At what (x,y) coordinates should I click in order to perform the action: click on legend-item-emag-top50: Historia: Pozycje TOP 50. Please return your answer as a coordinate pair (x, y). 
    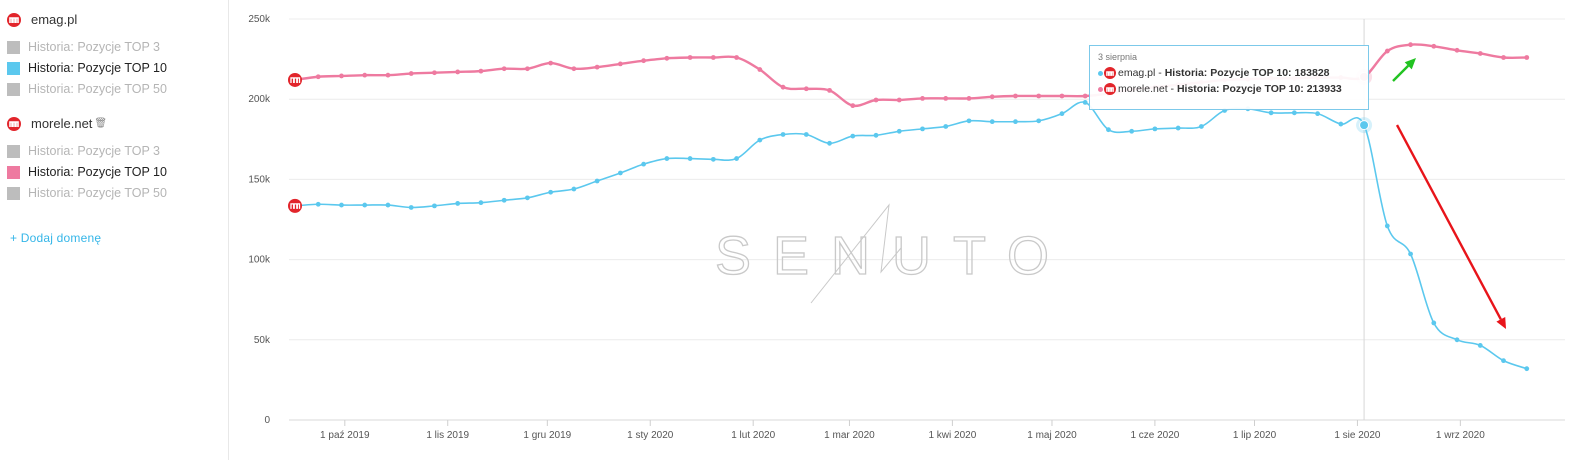
    Looking at the image, I should click on (87, 89).